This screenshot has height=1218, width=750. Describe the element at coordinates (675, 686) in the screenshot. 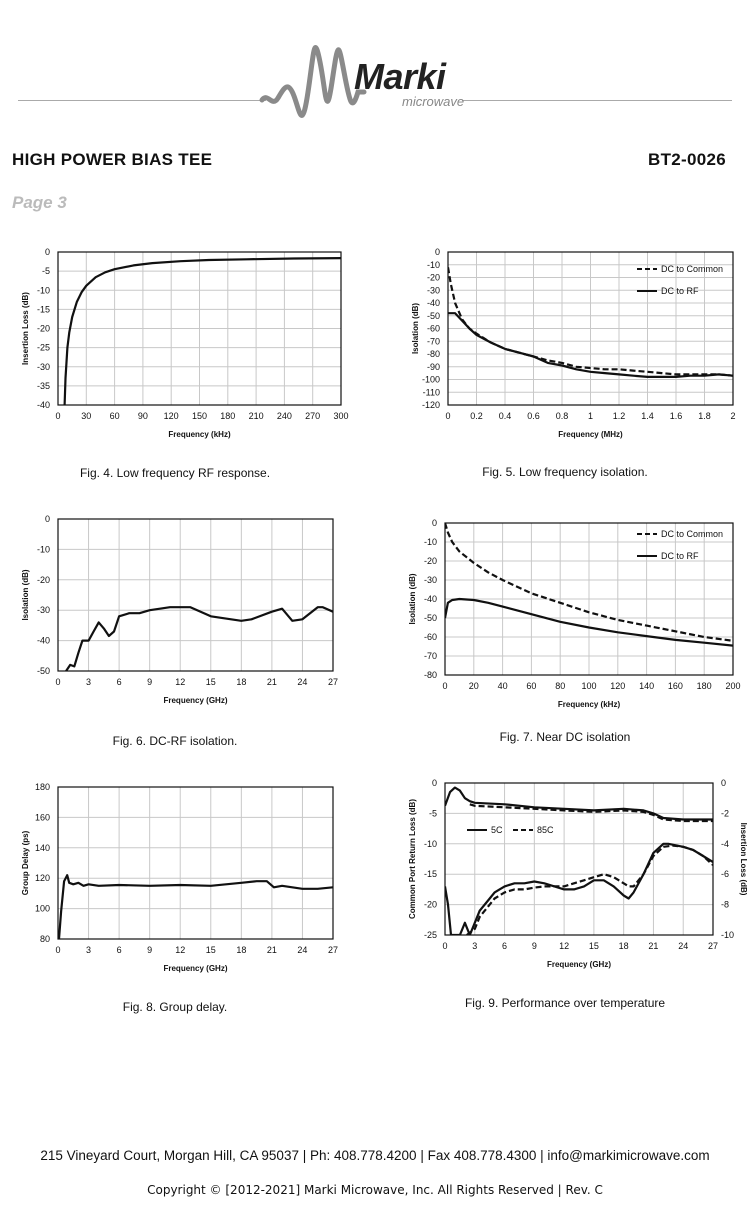

I see `x-tick-label: 160` at that location.